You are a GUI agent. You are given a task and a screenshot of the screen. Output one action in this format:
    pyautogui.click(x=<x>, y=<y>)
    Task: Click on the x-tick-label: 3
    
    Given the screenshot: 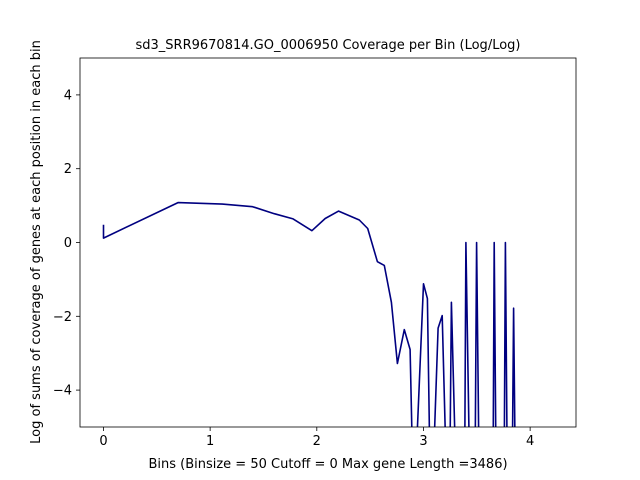 What is the action you would take?
    pyautogui.click(x=423, y=441)
    